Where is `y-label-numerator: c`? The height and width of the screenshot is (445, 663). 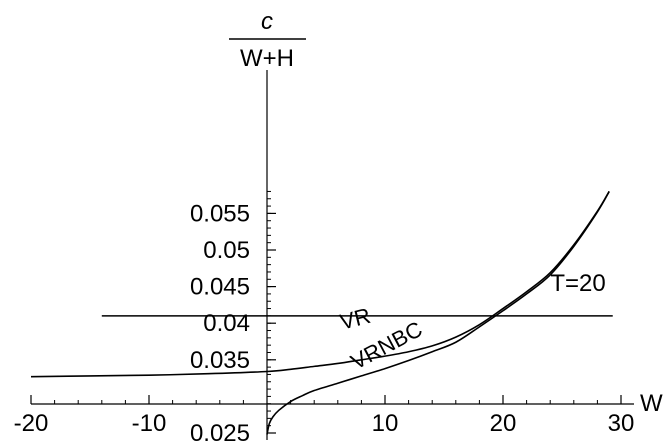 y-label-numerator: c is located at coordinates (267, 21).